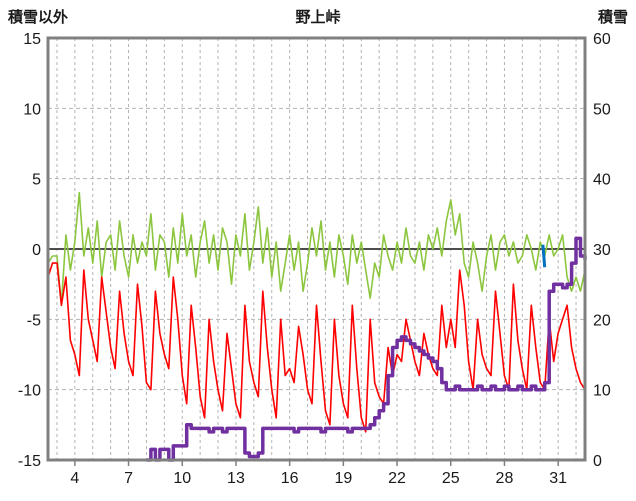 The image size is (636, 501). Describe the element at coordinates (29, 461) in the screenshot. I see `y-left-tick-label: -15` at that location.